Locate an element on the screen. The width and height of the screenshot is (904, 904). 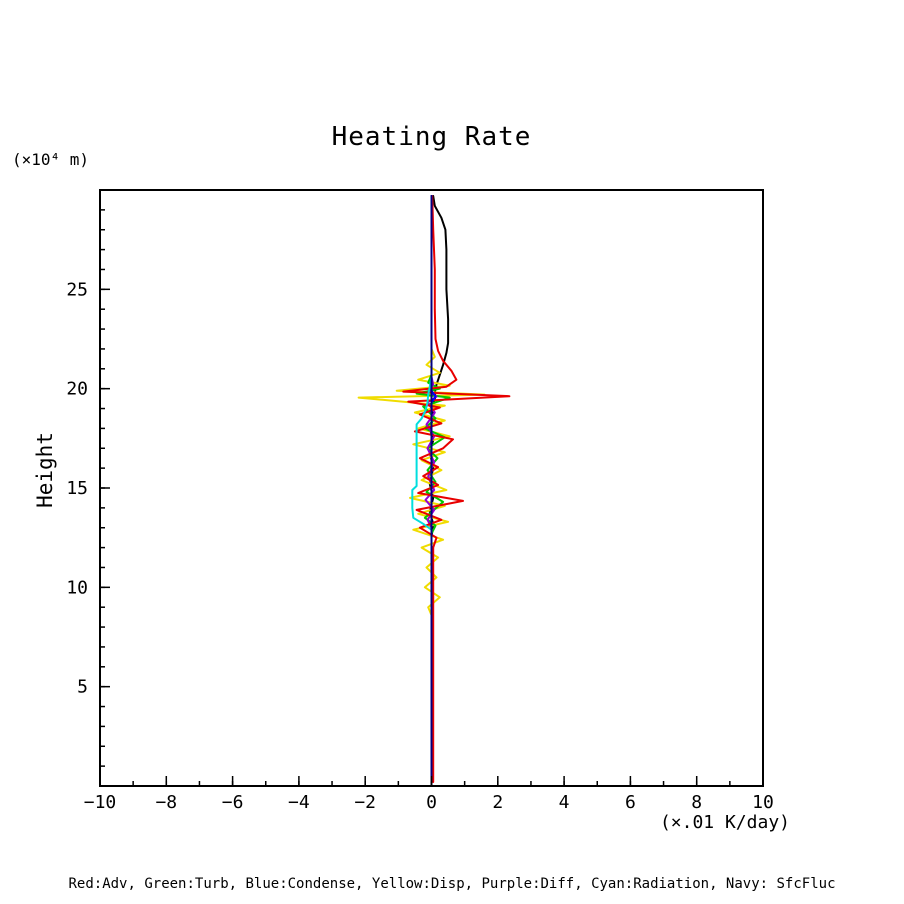
y-tick-label: 25 is located at coordinates (77, 289).